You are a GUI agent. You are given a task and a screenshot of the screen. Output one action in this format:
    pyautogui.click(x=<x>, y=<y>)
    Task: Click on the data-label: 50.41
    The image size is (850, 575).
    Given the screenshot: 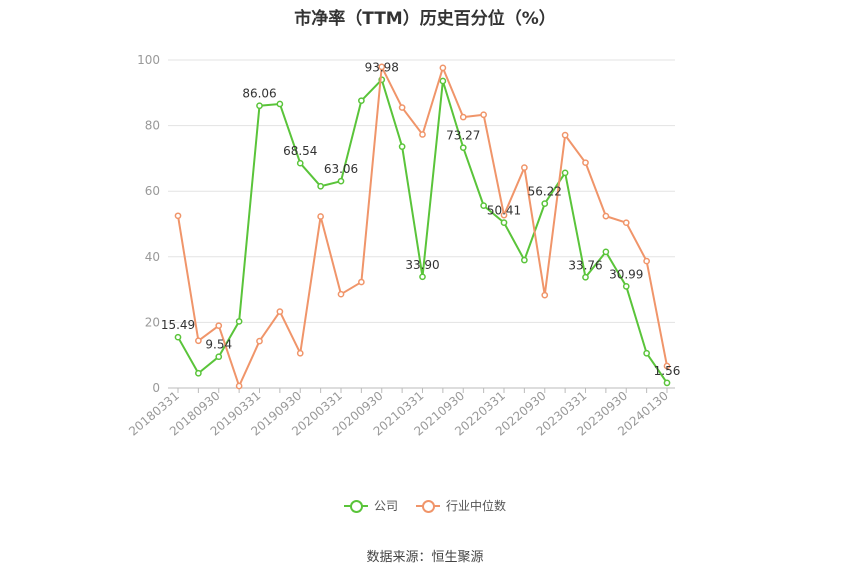 What is the action you would take?
    pyautogui.click(x=504, y=211)
    